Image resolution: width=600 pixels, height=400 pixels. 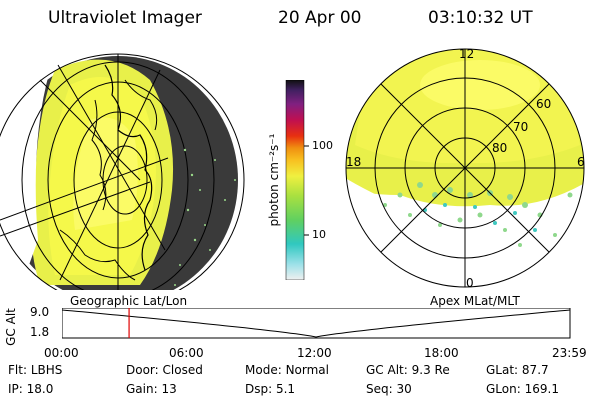 I want to click on timeline-ytick-high: 9.0, so click(x=40, y=312).